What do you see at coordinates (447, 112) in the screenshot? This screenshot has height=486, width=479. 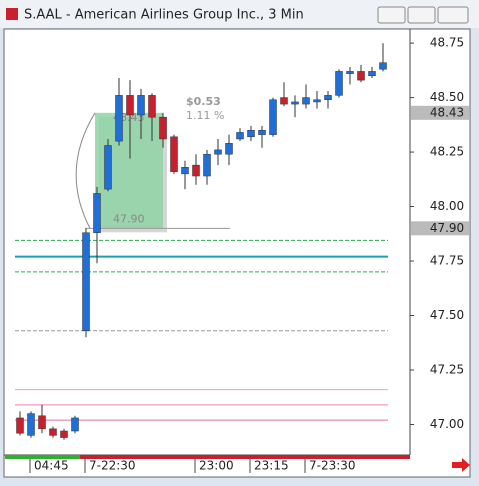 I see `price-marker-label: 48.43` at bounding box center [447, 112].